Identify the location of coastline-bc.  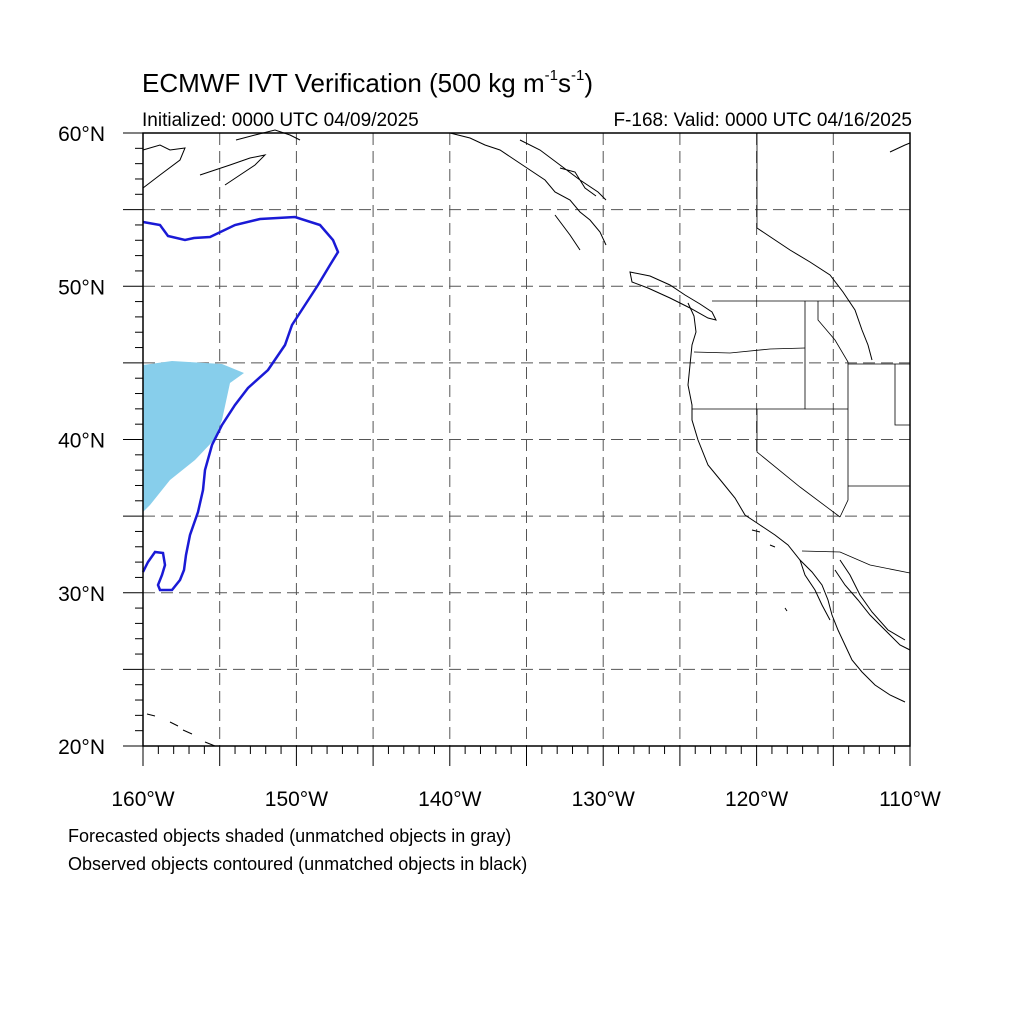
(563, 195).